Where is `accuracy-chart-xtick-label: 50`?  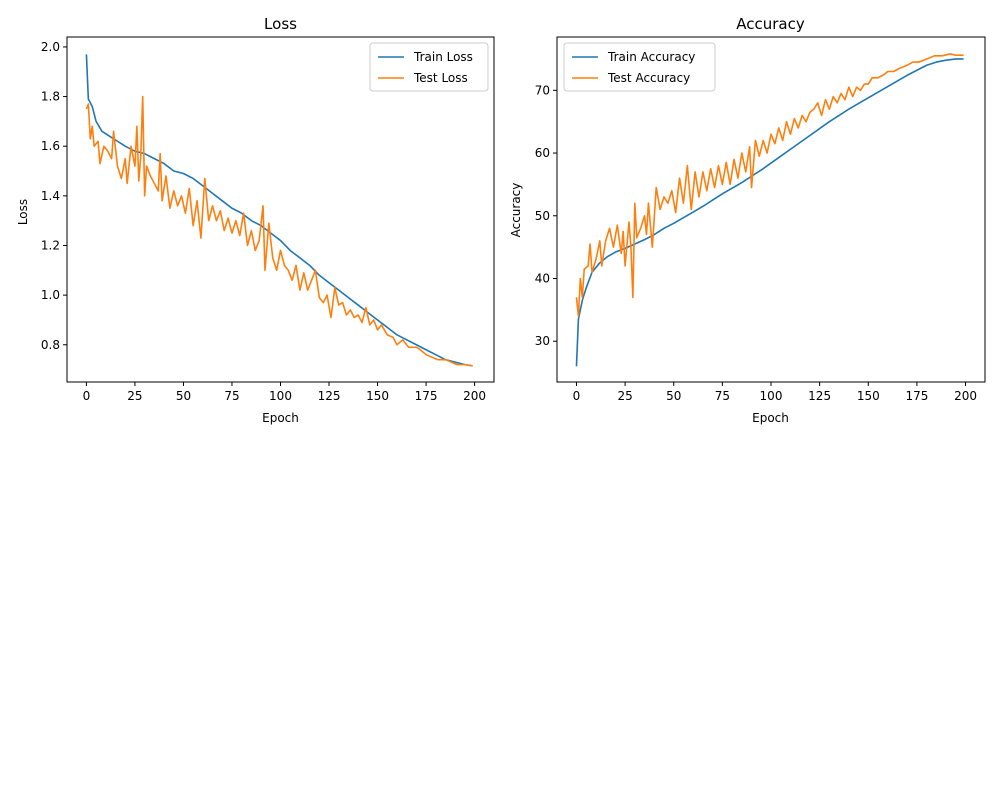 accuracy-chart-xtick-label: 50 is located at coordinates (673, 396).